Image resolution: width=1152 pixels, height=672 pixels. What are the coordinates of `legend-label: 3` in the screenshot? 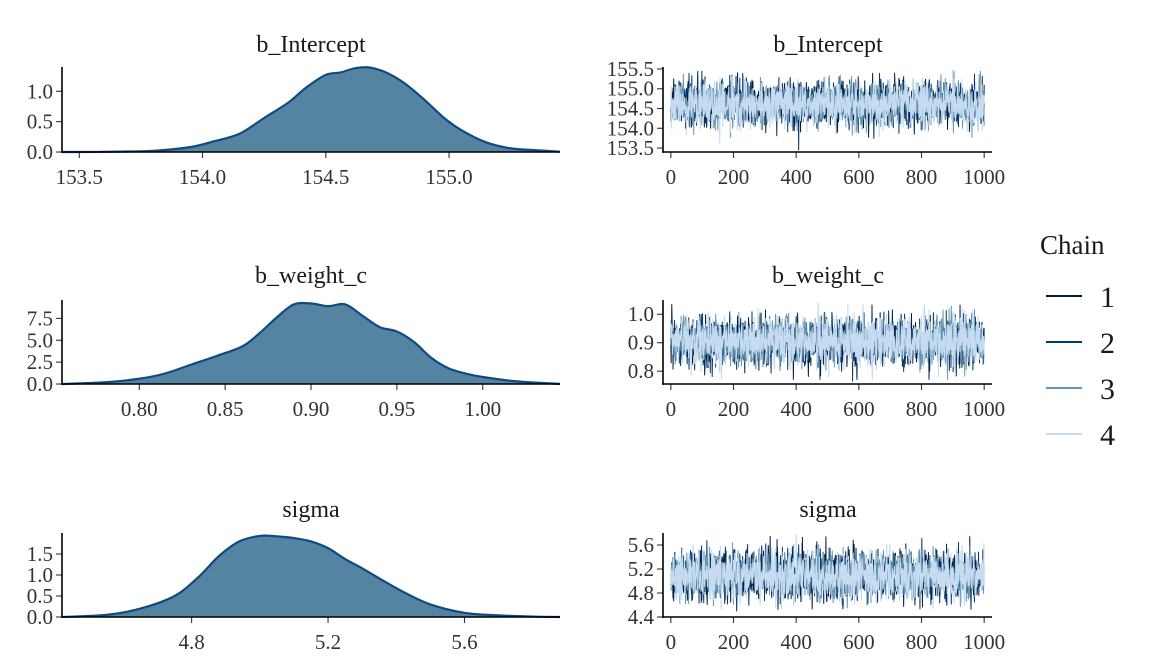 It's located at (1107, 389).